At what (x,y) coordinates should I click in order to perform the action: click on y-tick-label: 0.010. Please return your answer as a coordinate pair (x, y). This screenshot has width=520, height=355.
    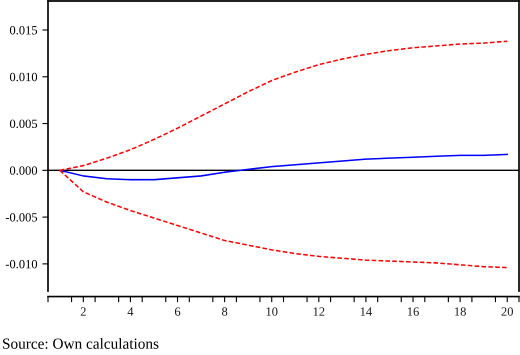
    Looking at the image, I should click on (24, 77).